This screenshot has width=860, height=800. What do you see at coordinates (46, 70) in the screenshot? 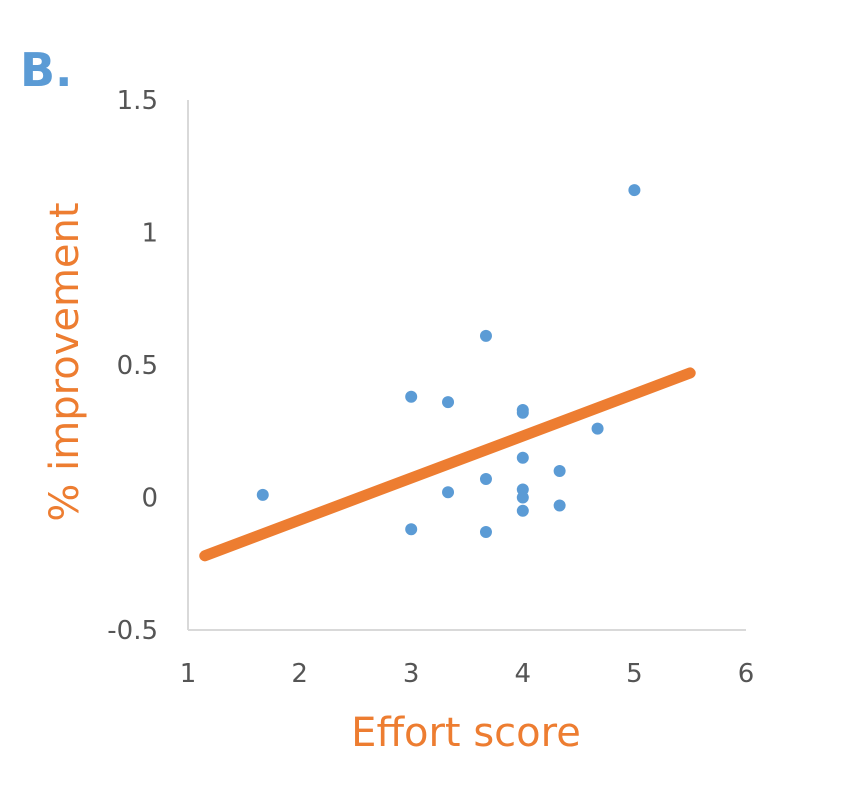
I see `panel-label: B.` at bounding box center [46, 70].